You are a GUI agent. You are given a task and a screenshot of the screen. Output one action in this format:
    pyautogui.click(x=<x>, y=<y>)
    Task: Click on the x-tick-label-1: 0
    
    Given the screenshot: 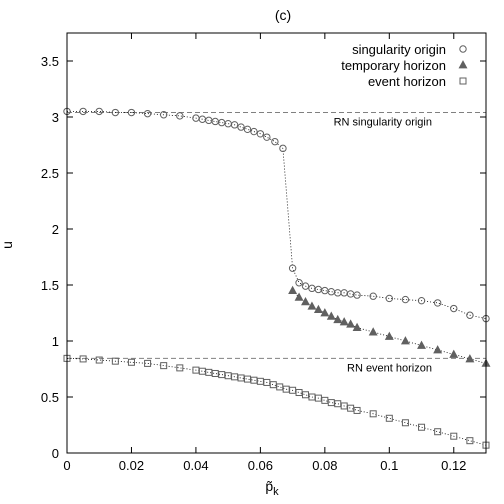 What is the action you would take?
    pyautogui.click(x=66, y=465)
    